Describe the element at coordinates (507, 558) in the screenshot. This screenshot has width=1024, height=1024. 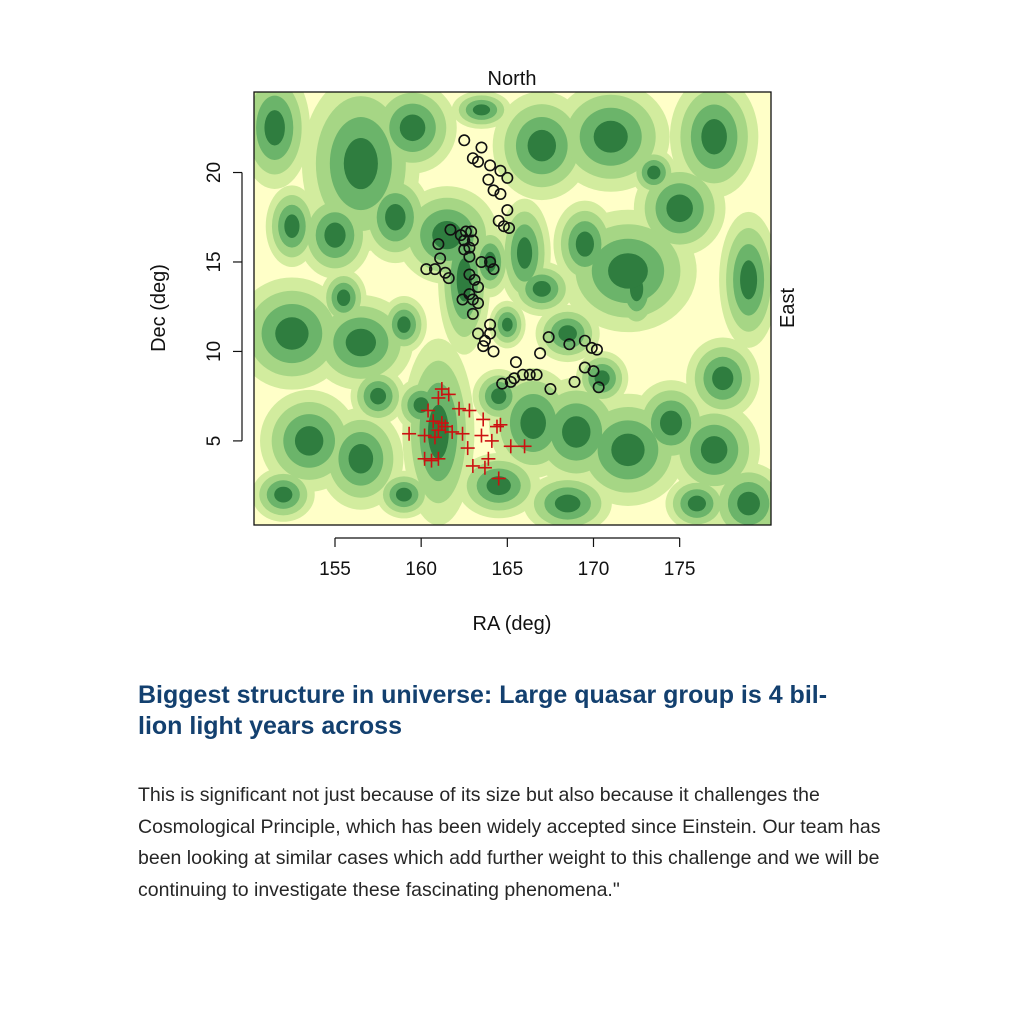
I see `x-axis: 155 160 165 170 175` at that location.